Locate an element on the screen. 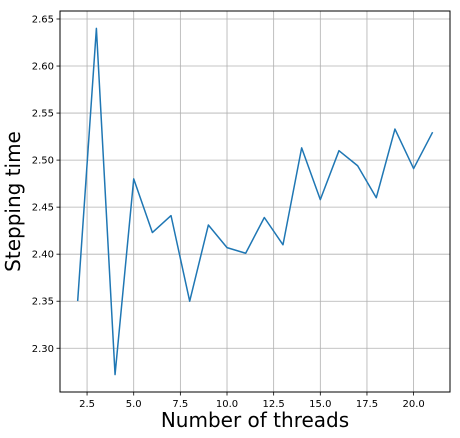 The width and height of the screenshot is (460, 438). y-tick-label: 2.30 is located at coordinates (43, 349).